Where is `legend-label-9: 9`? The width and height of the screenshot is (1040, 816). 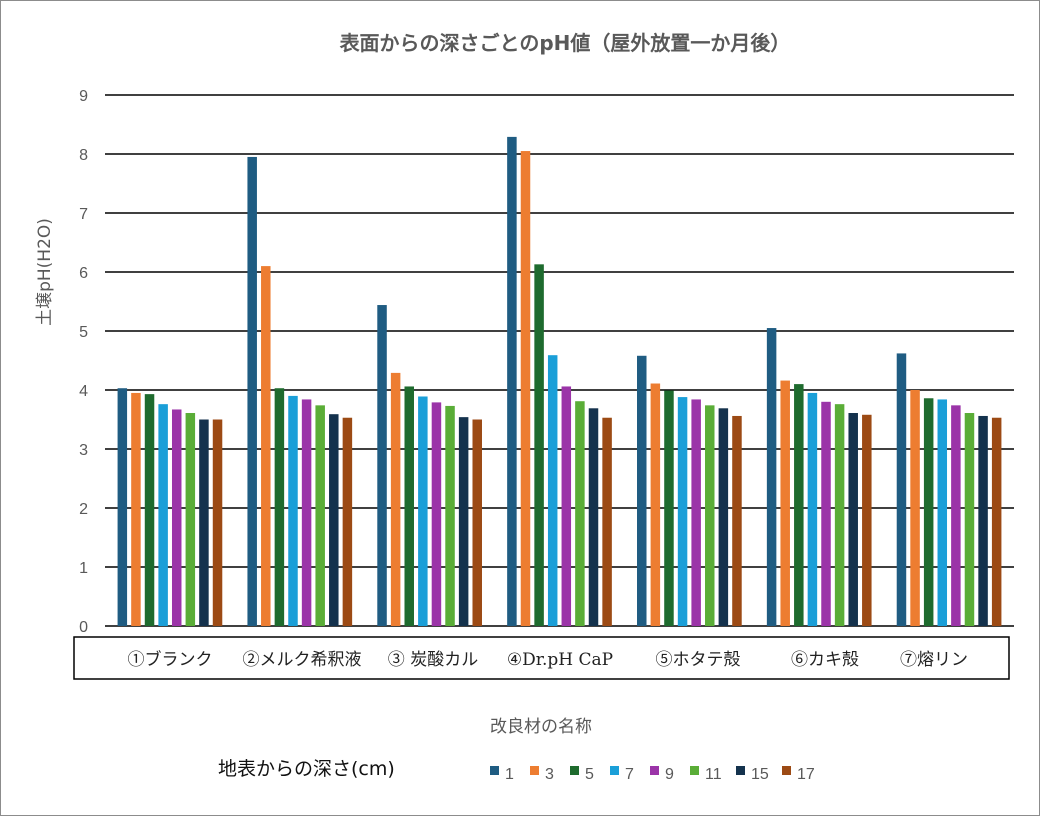
legend-label-9: 9 is located at coordinates (669, 774).